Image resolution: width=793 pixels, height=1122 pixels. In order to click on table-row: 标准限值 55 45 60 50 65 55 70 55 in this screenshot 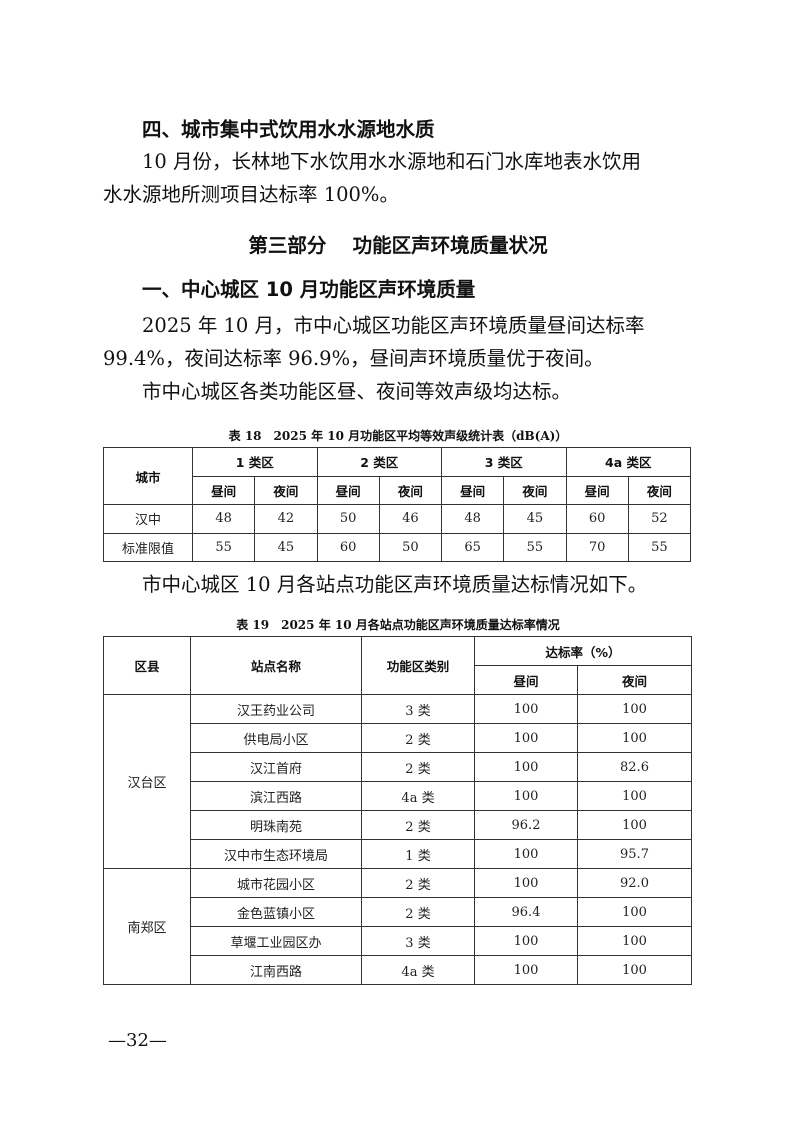, I will do `click(397, 547)`.